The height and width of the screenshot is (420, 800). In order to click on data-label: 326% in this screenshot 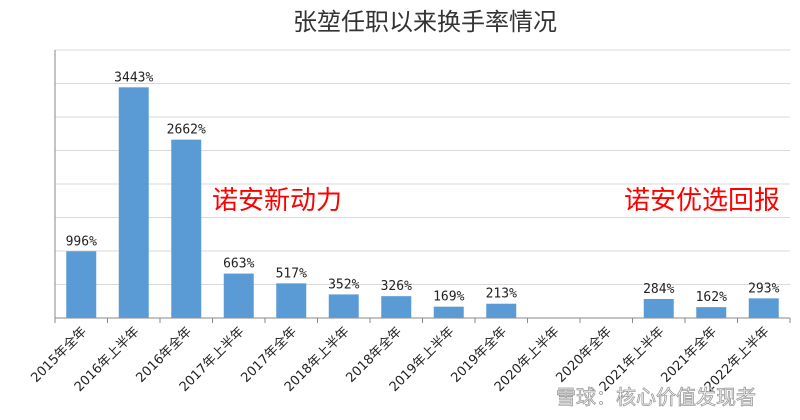, I will do `click(396, 286)`.